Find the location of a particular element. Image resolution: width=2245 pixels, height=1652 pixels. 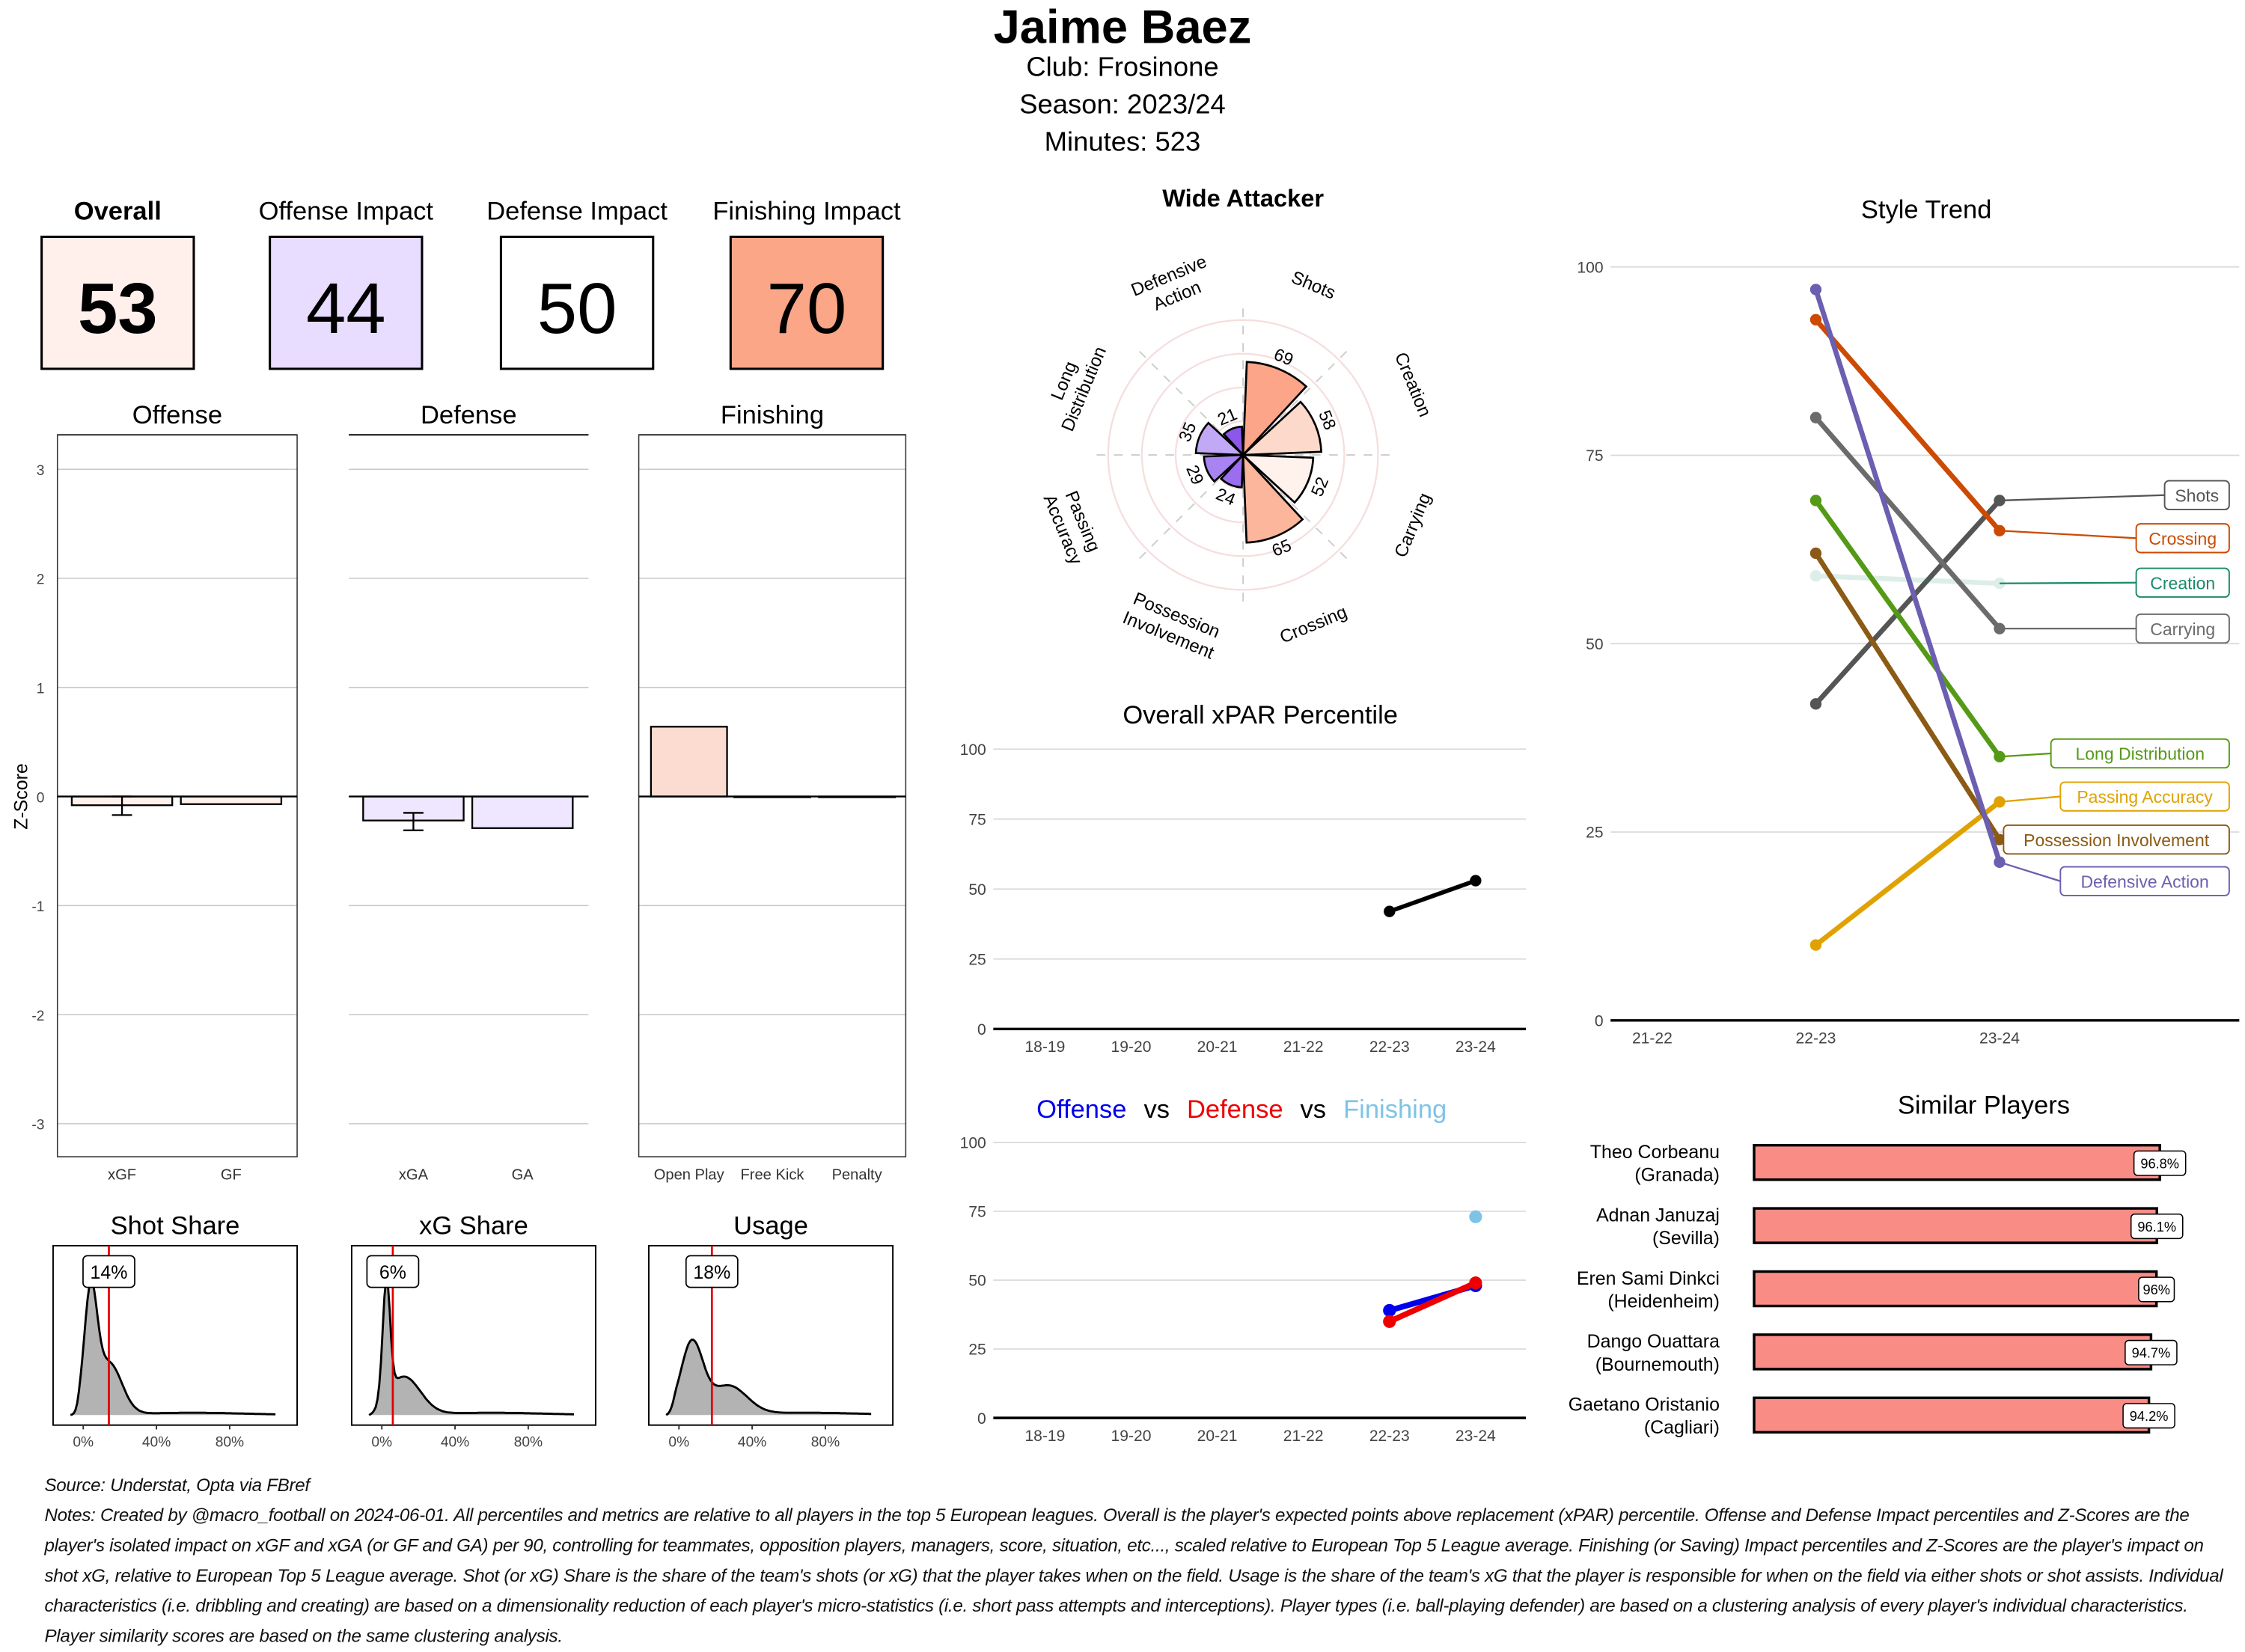

panel-title: Finishing is located at coordinates (772, 415).